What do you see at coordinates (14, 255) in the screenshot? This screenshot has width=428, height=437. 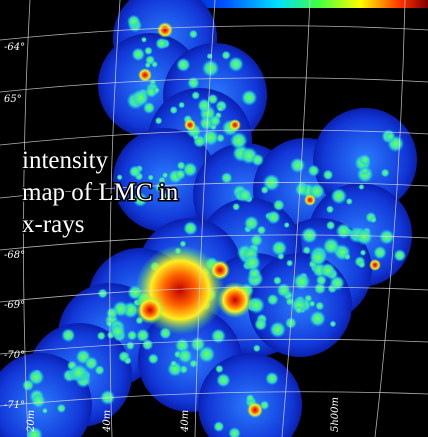 I see `dec-label: -68°` at bounding box center [14, 255].